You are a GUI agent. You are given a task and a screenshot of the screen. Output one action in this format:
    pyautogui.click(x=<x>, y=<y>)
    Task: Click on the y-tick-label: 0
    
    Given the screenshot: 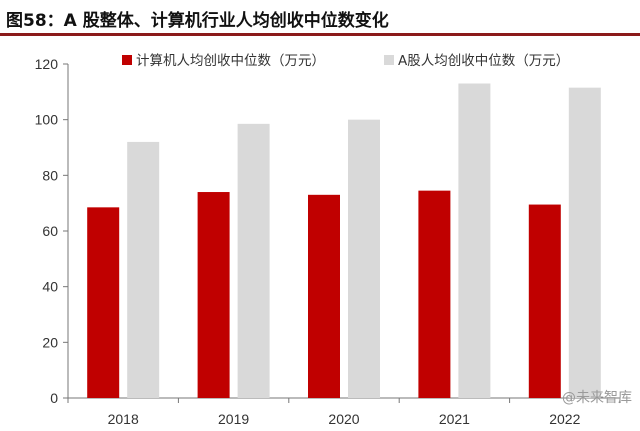 What is the action you would take?
    pyautogui.click(x=54, y=398)
    